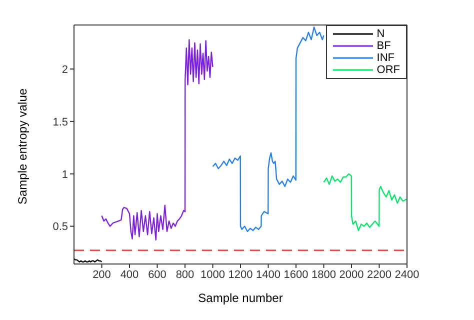  What do you see at coordinates (385, 58) in the screenshot?
I see `legend-label: INF` at bounding box center [385, 58].